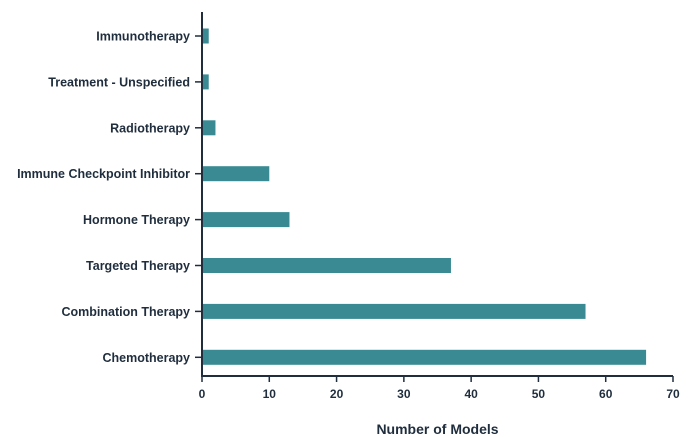 The height and width of the screenshot is (437, 688). What do you see at coordinates (146, 358) in the screenshot?
I see `category-label: Chemotherapy` at bounding box center [146, 358].